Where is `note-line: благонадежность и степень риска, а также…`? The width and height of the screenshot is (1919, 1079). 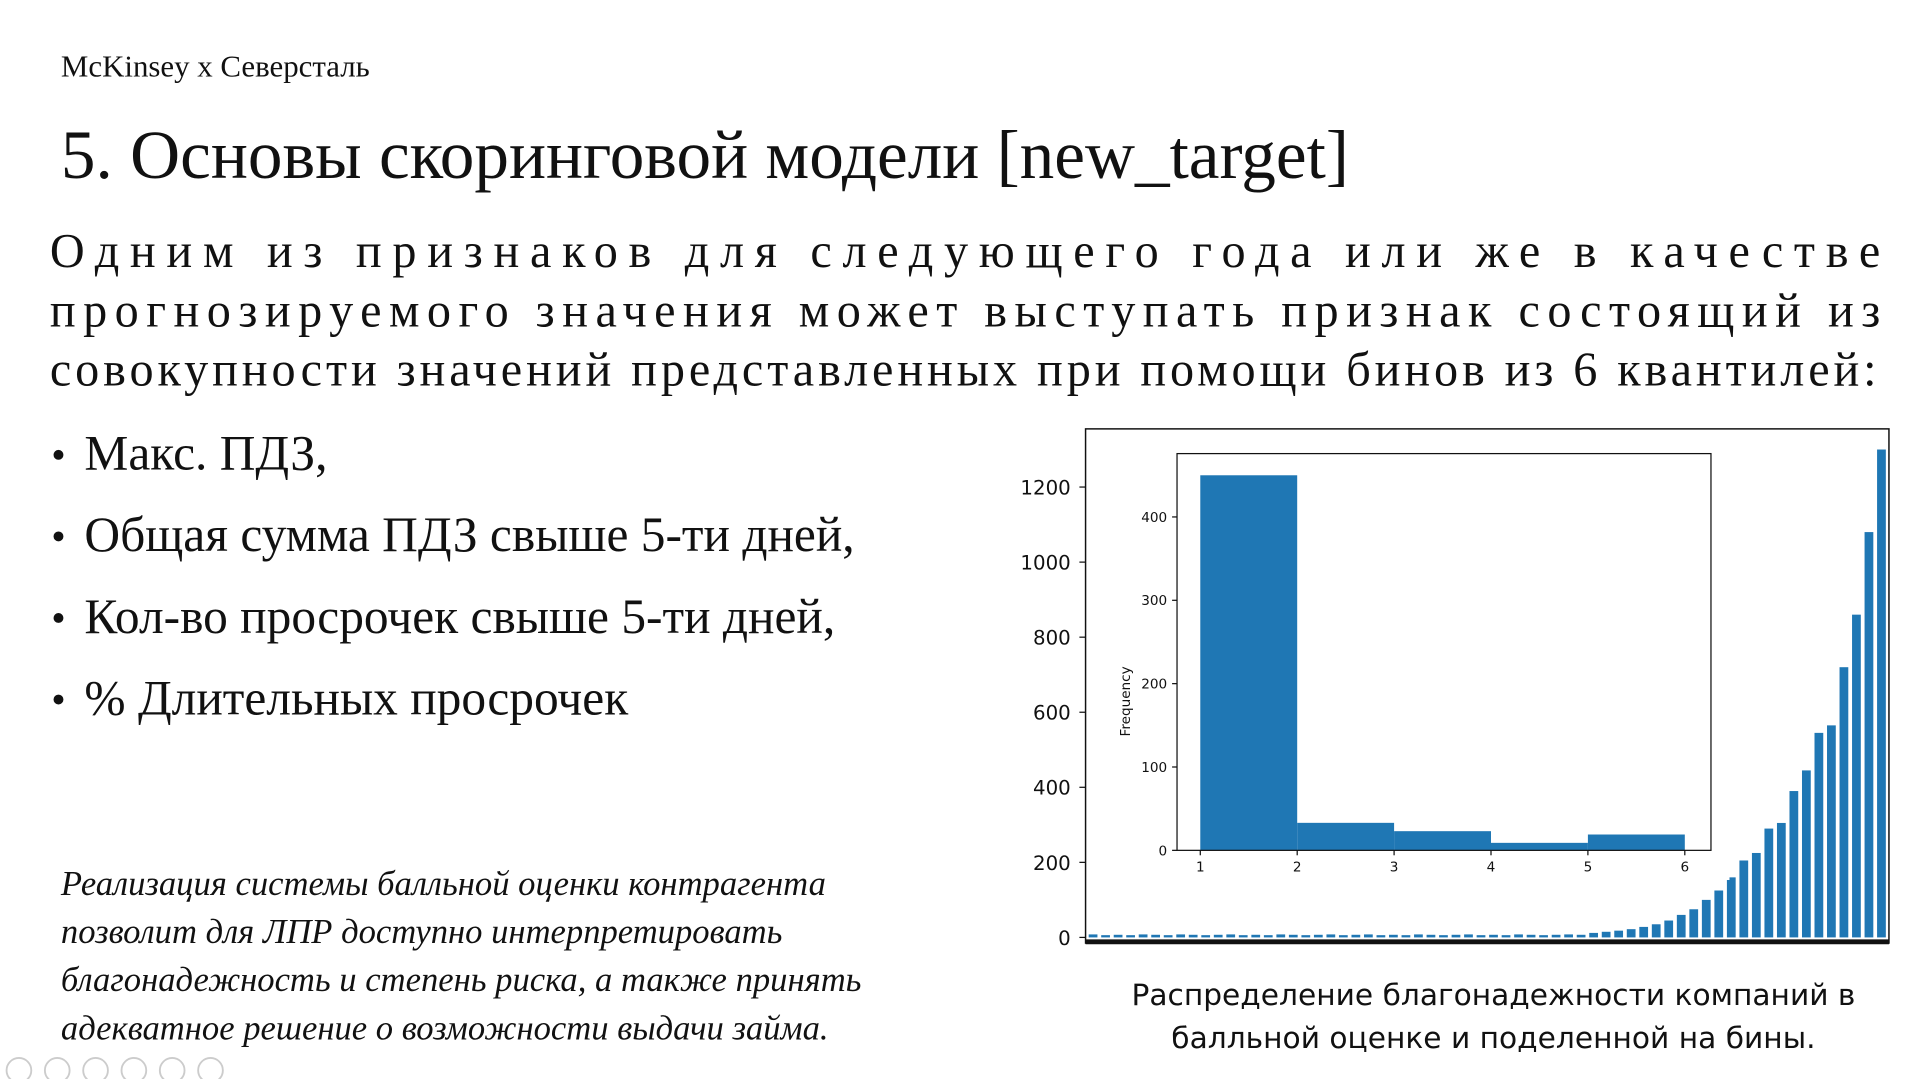
note-line: благонадежность и степень риска, а также… is located at coordinates (461, 980).